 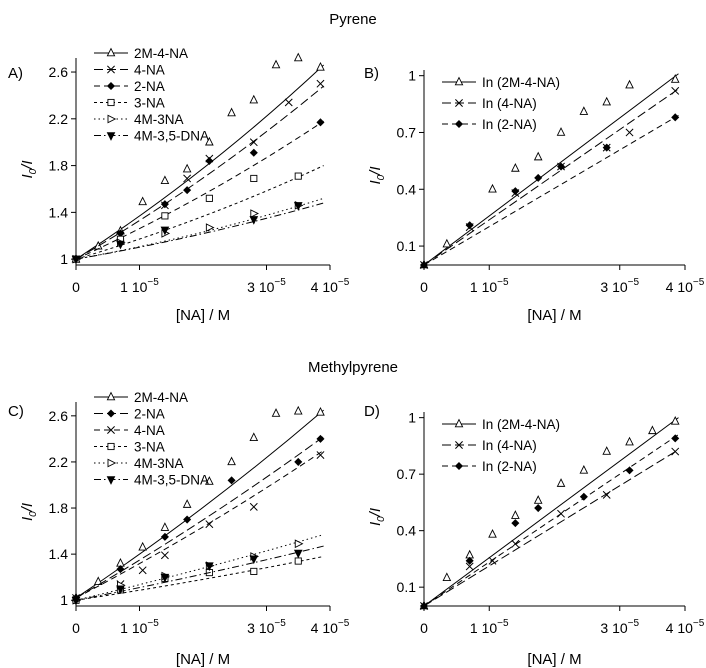 I want to click on series-in-4-na-, so click(x=550, y=177).